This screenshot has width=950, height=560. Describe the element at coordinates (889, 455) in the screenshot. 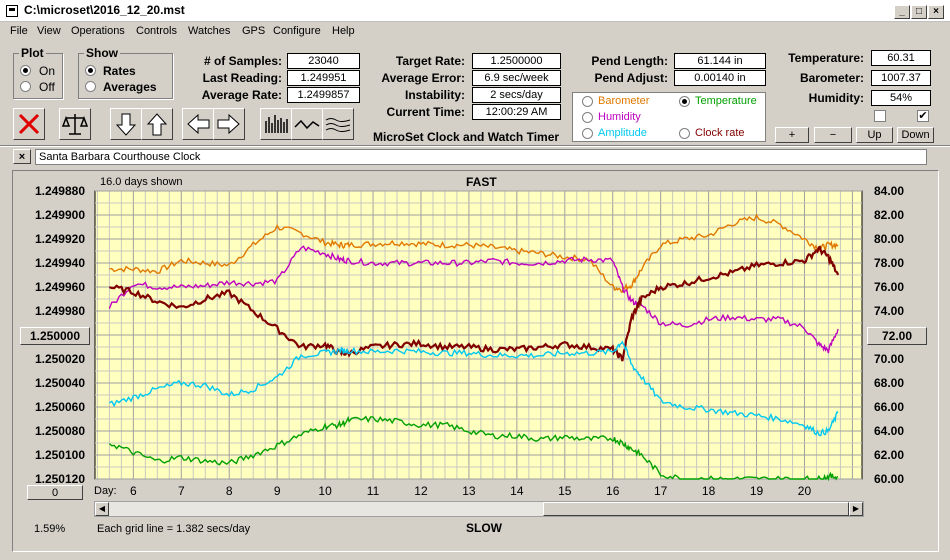

I see `y-right-tick-label: 62.00` at that location.